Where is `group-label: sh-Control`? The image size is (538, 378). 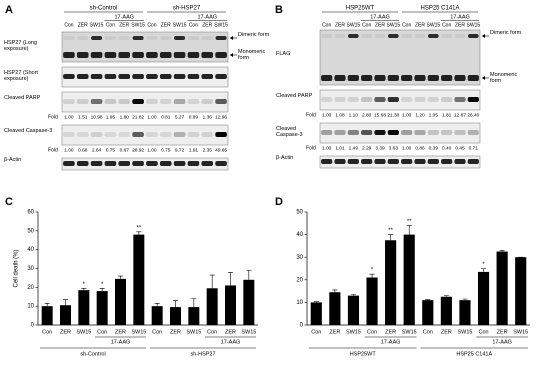 group-label: sh-Control is located at coordinates (104, 9).